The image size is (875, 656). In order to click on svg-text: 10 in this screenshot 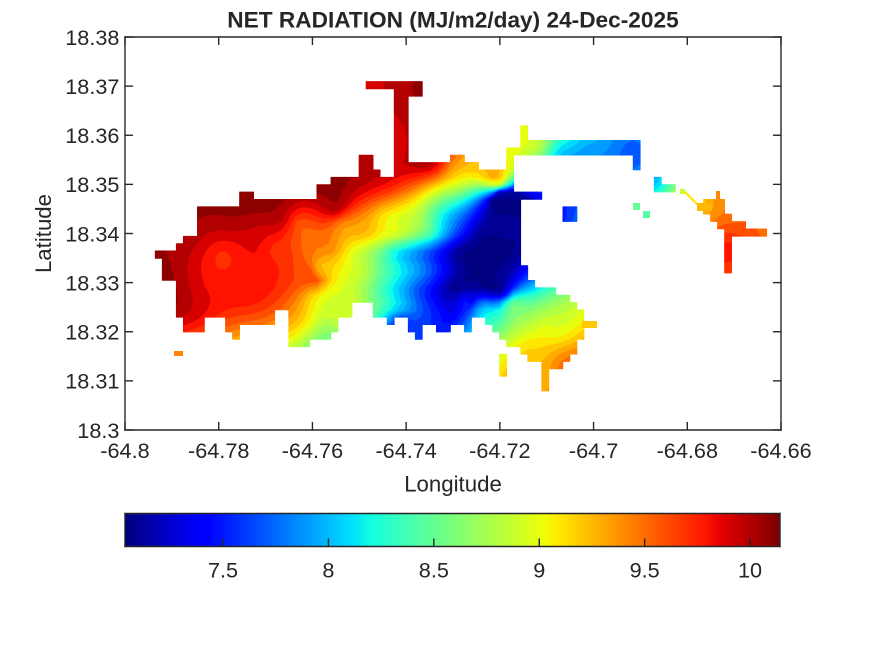, I will do `click(750, 569)`.